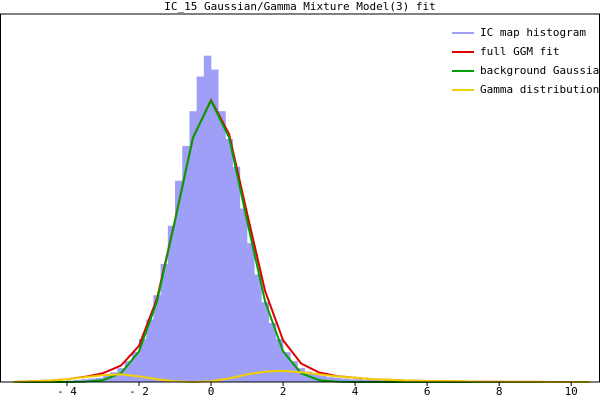 This screenshot has width=600, height=400. I want to click on x-tick-label: 10, so click(571, 391).